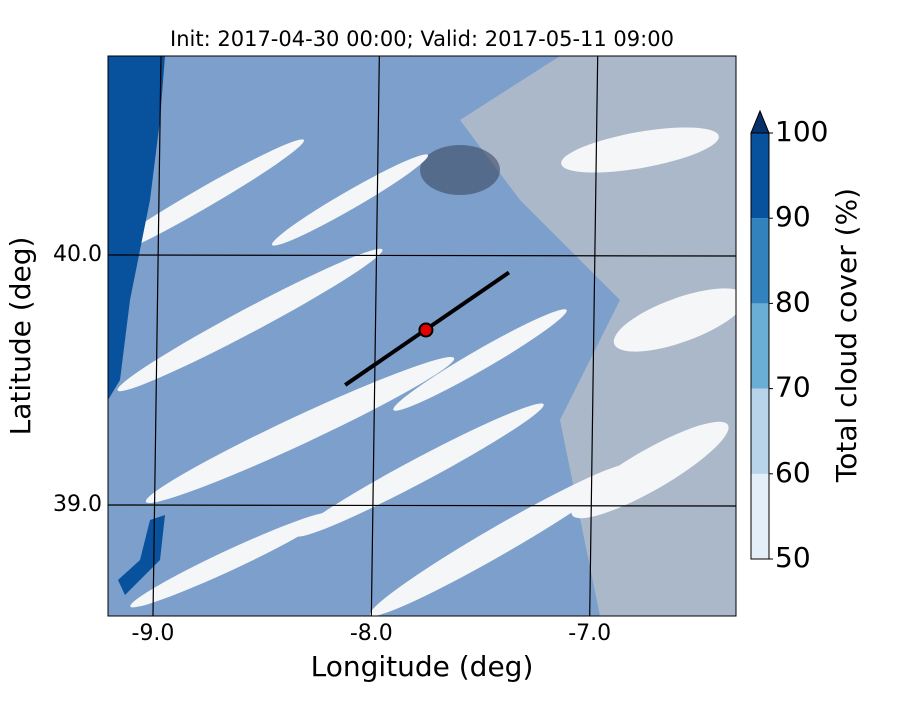 This screenshot has height=704, width=900. I want to click on colorbar-extend, so click(760, 121).